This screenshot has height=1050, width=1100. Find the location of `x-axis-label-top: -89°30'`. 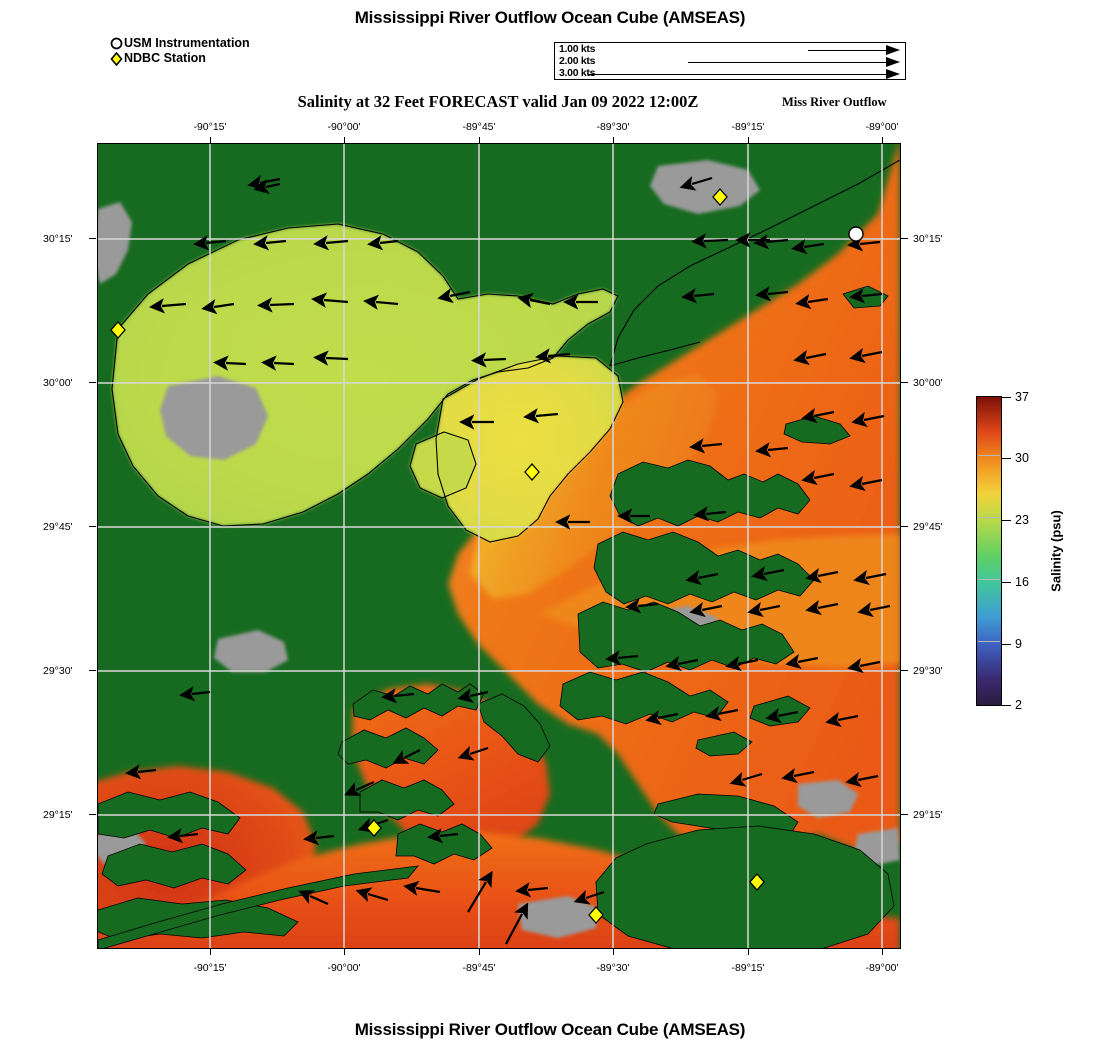

x-axis-label-top: -89°30' is located at coordinates (613, 127).